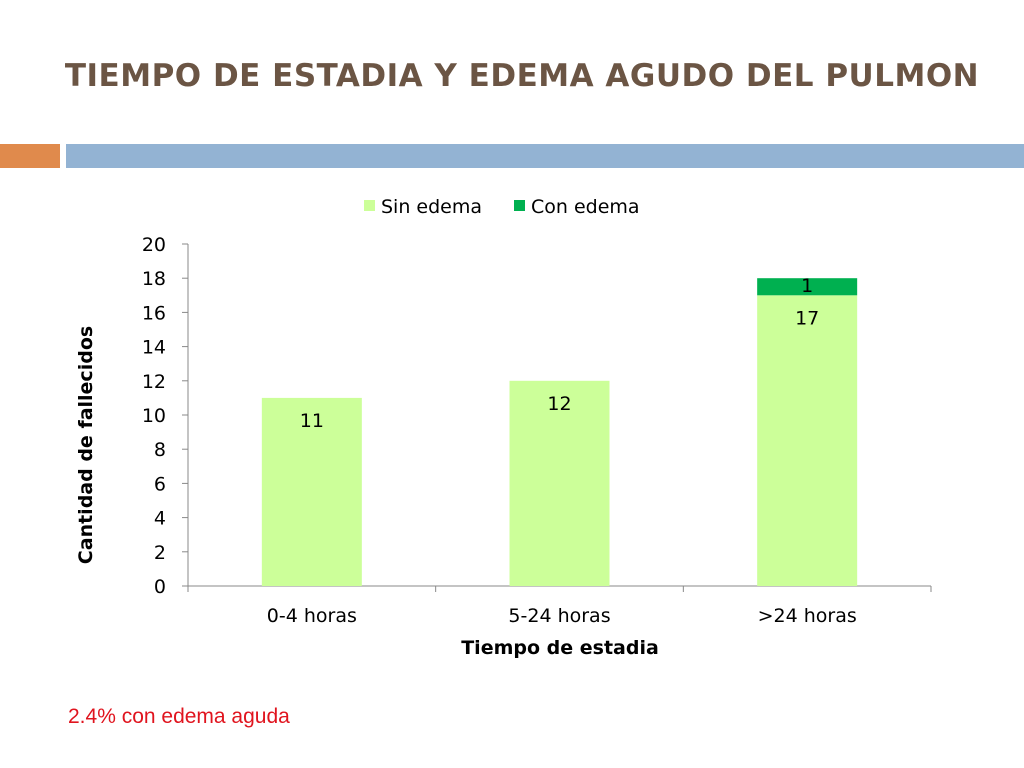 This screenshot has width=1024, height=768. I want to click on x-tick-label: >24 horas, so click(807, 616).